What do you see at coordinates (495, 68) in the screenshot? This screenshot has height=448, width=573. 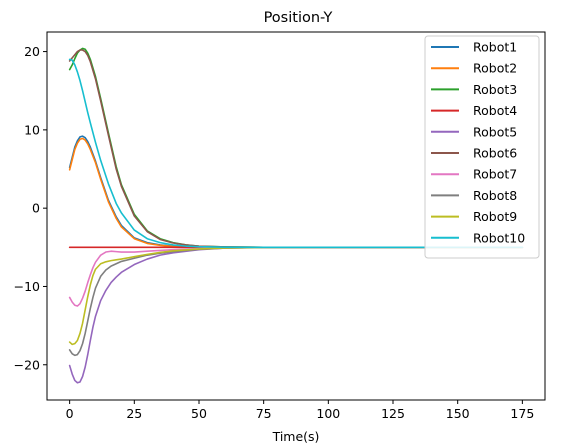 I see `legend-label: Robot2` at bounding box center [495, 68].